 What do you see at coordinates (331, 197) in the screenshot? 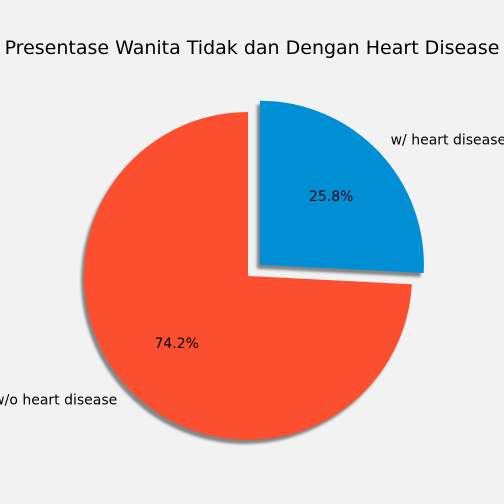
I see `slice-percent-w-heart-disease: 25.8%` at bounding box center [331, 197].